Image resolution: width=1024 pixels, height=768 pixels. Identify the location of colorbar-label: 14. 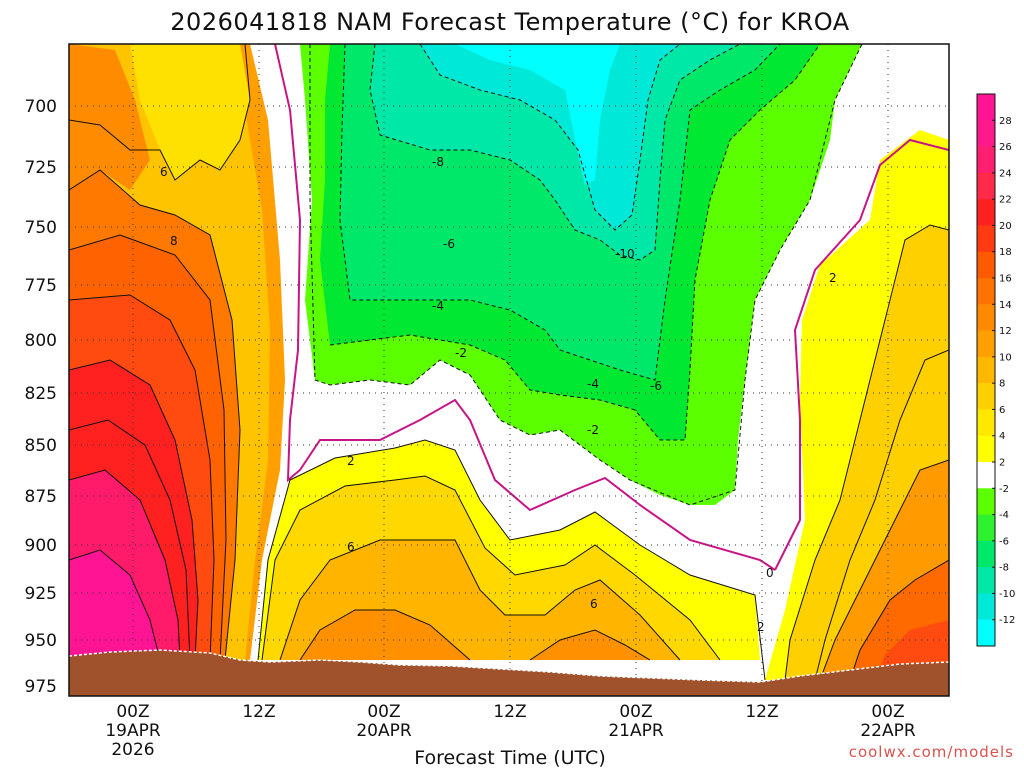
(1005, 305).